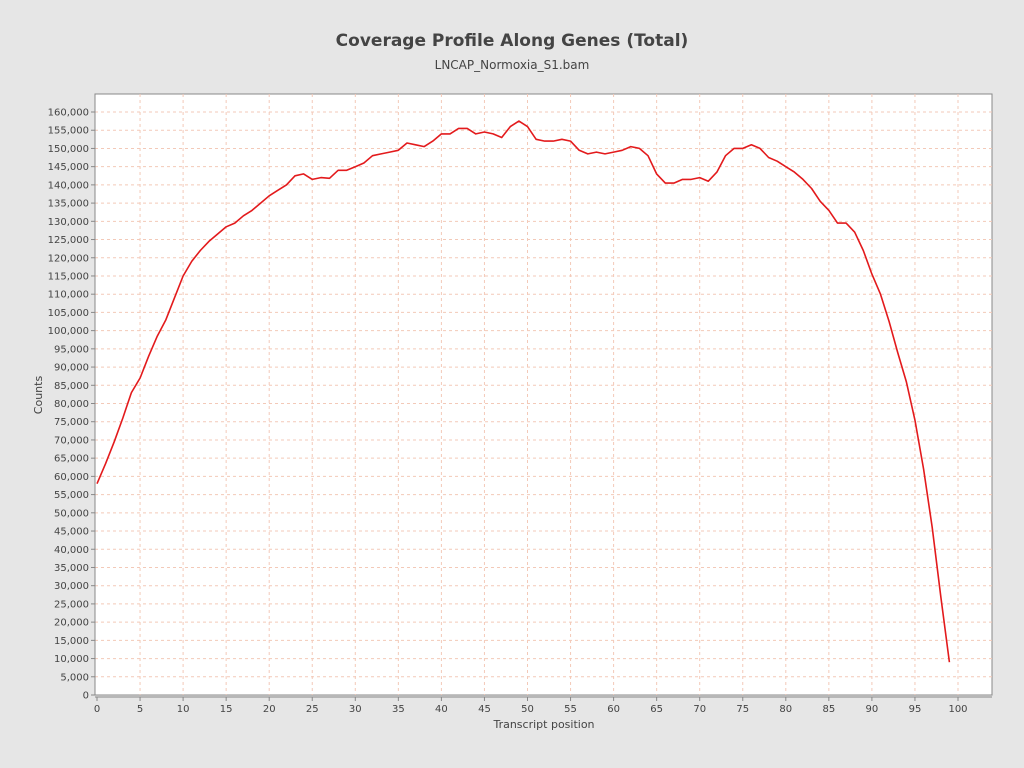  Describe the element at coordinates (71, 386) in the screenshot. I see `y-tick-label: 85,000` at that location.